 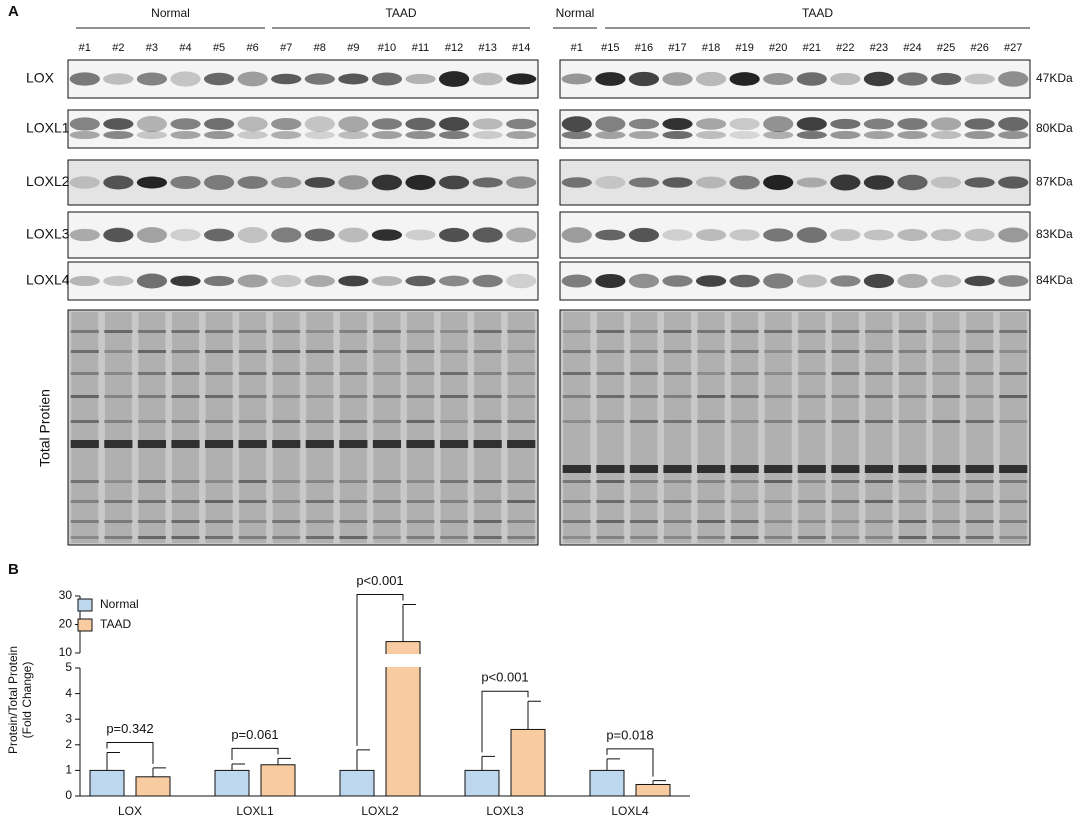 What do you see at coordinates (119, 604) in the screenshot?
I see `legend-label: Normal` at bounding box center [119, 604].